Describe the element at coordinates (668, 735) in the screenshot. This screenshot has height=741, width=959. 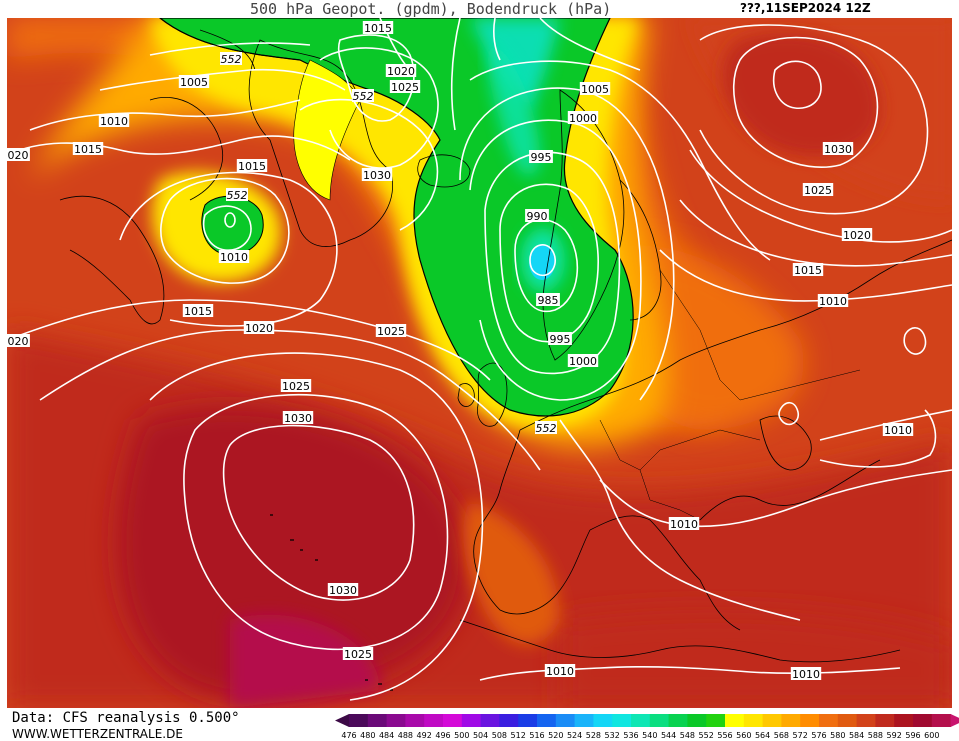
I see `legend-tick: 544` at that location.